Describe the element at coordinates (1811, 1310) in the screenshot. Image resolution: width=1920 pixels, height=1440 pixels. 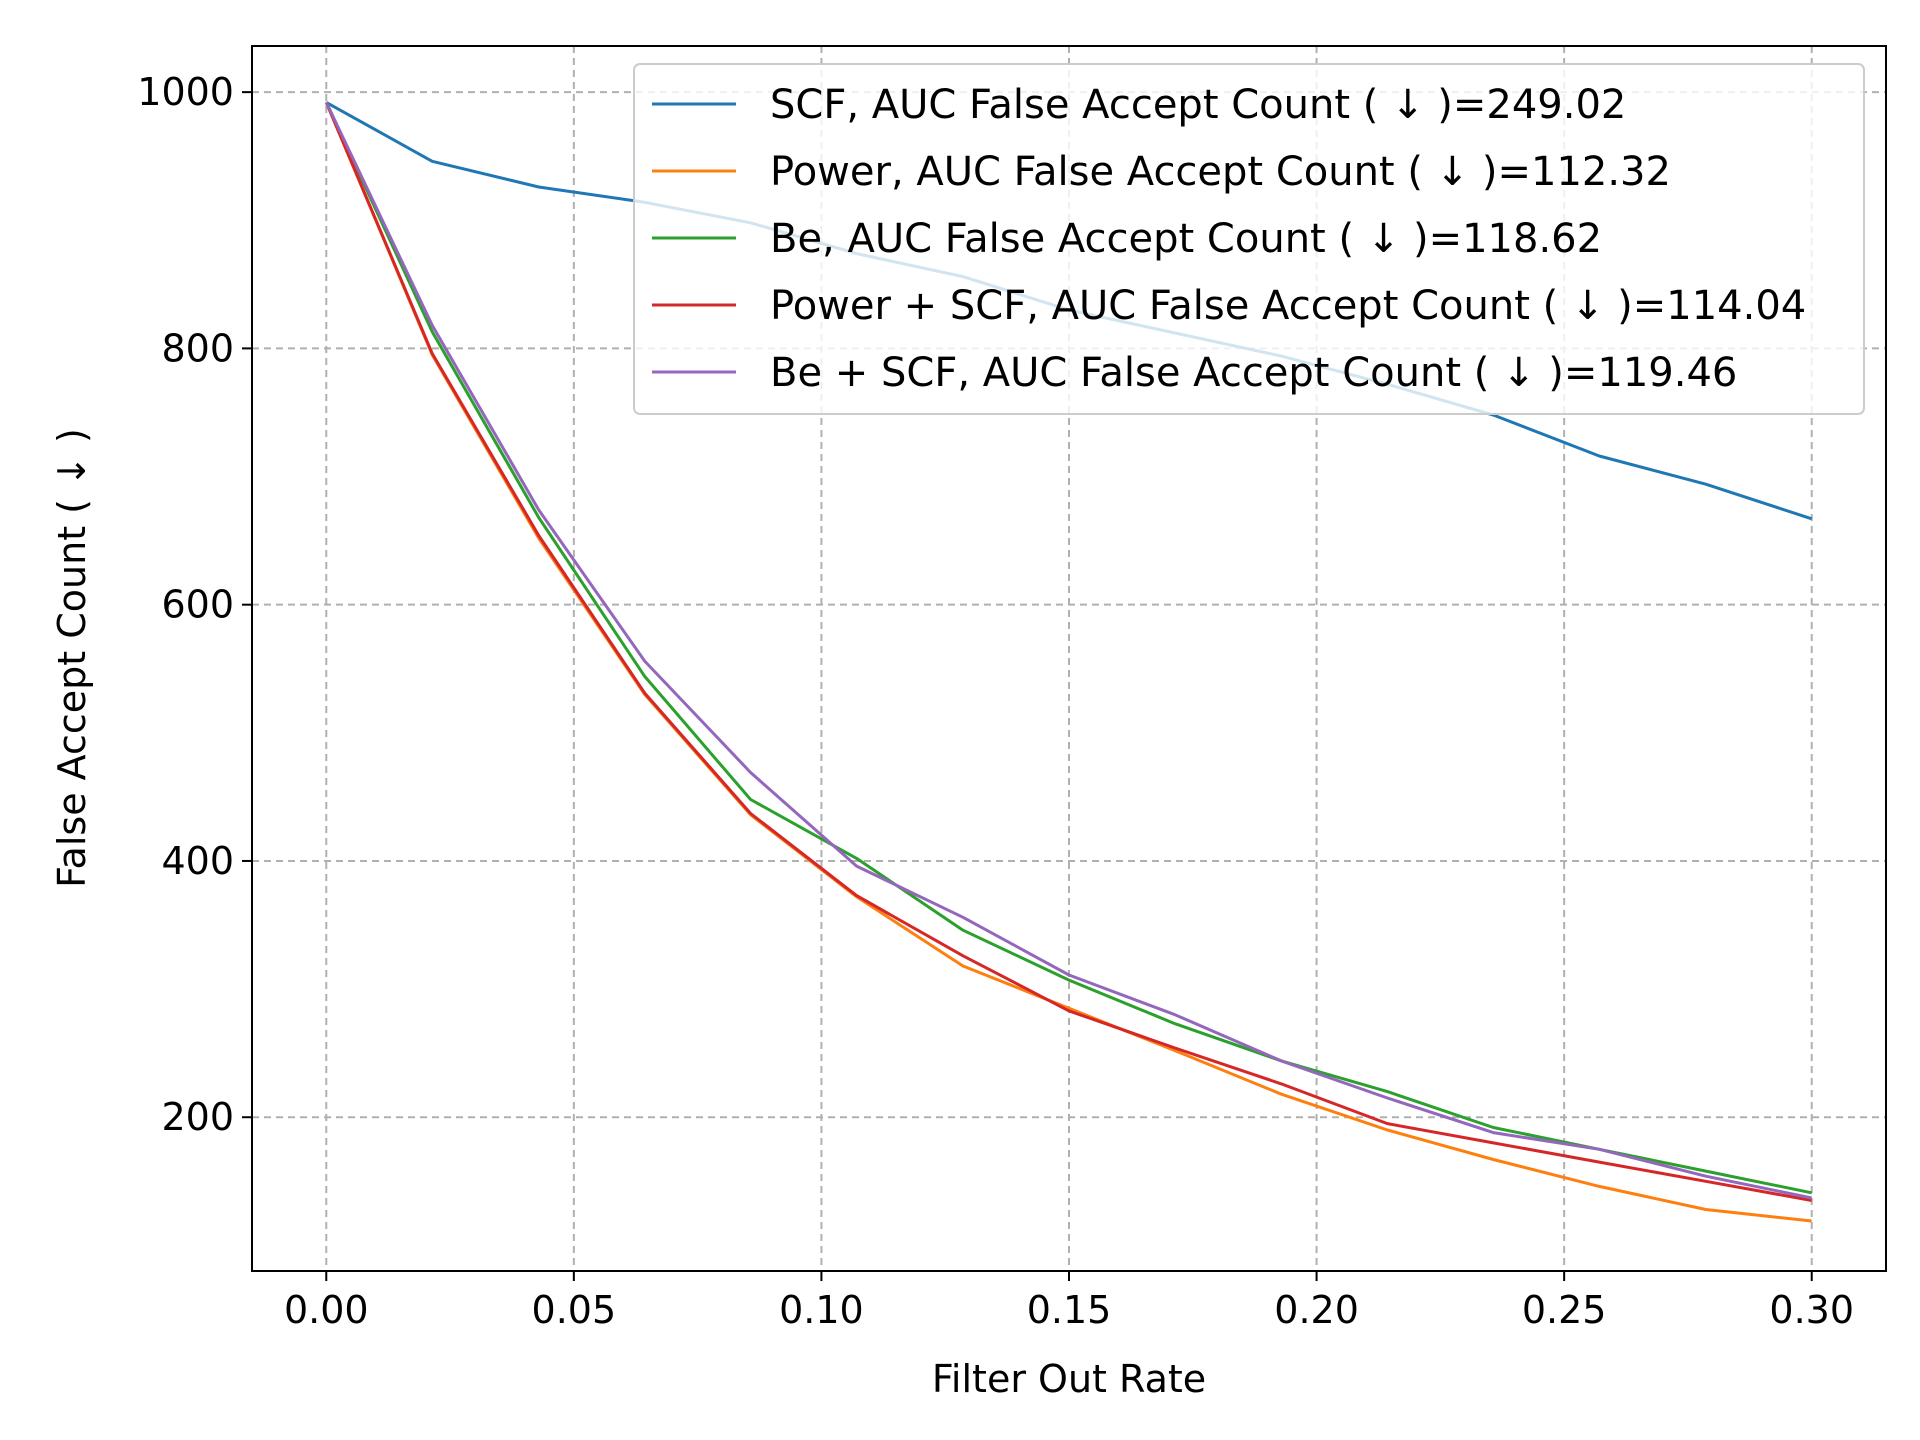
I see `x-tick-label: 0.30` at that location.